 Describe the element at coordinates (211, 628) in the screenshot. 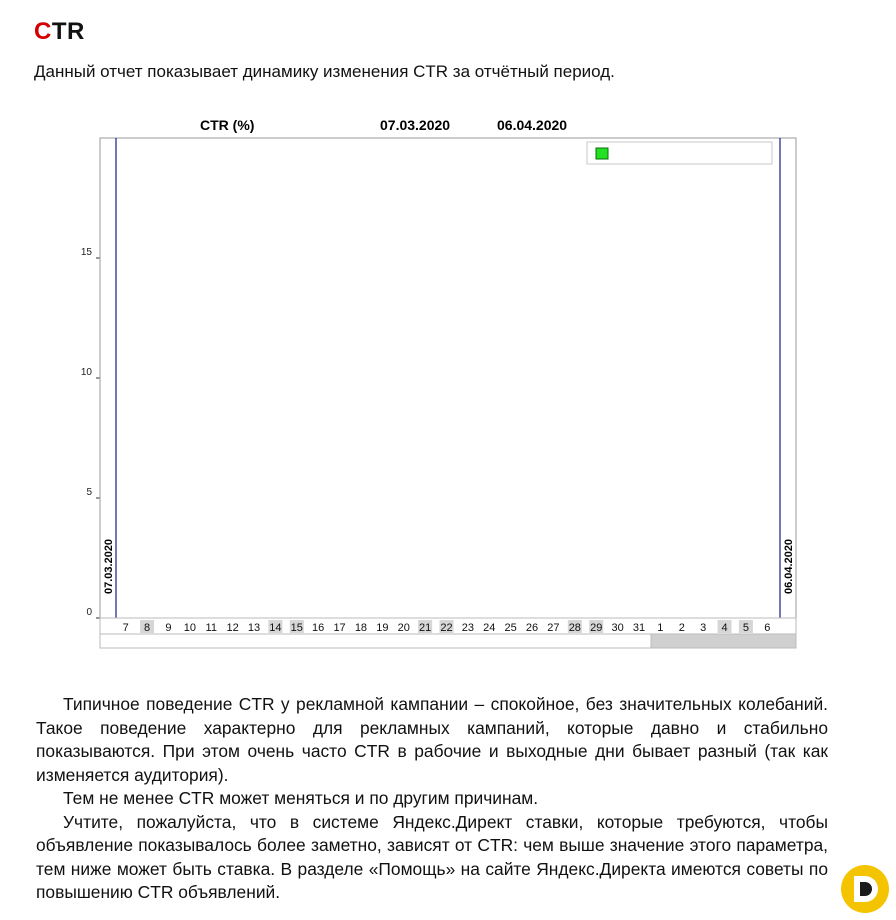

I see `x-tick-label-11: 11` at that location.